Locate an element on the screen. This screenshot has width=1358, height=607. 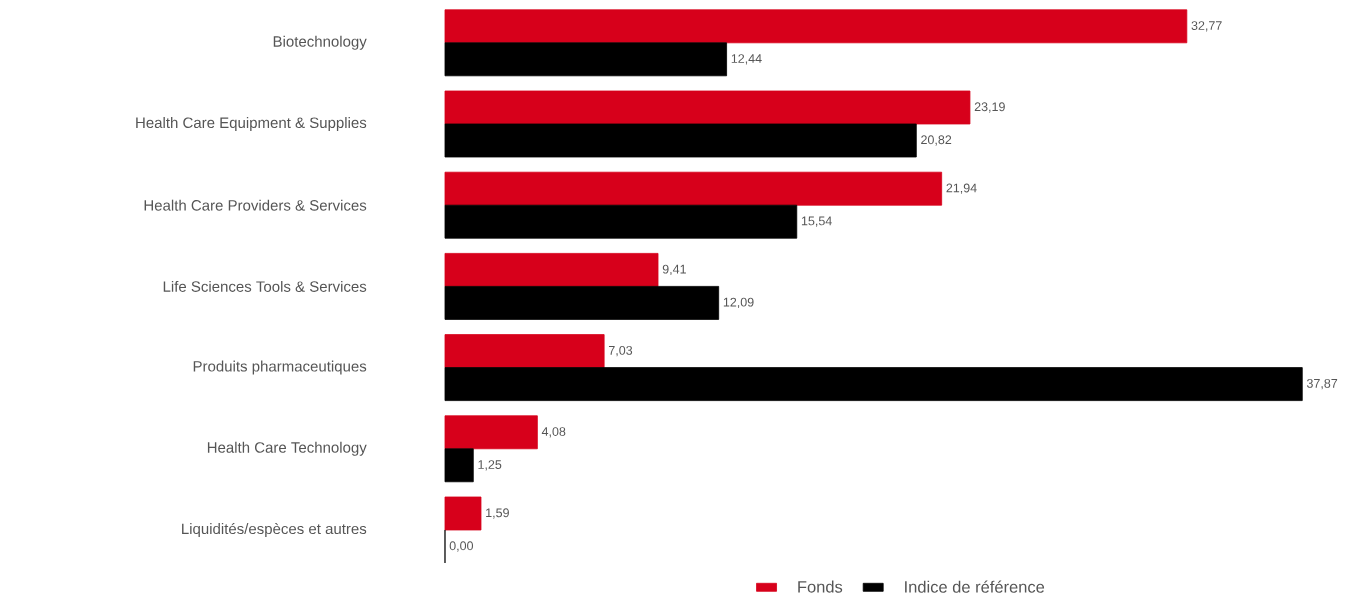
legend-label: Indice de référence is located at coordinates (975, 586).